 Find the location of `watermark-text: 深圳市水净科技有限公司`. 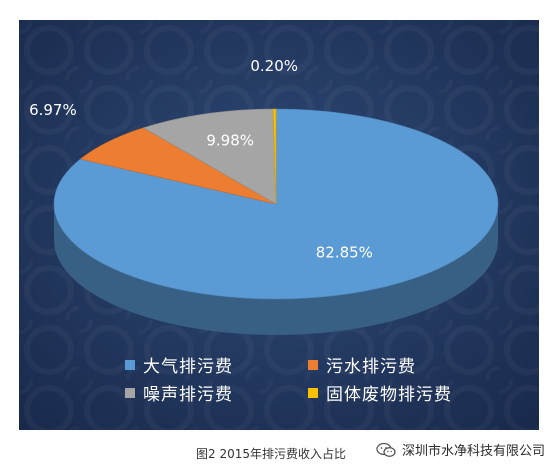

watermark-text: 深圳市水净科技有限公司 is located at coordinates (474, 451).